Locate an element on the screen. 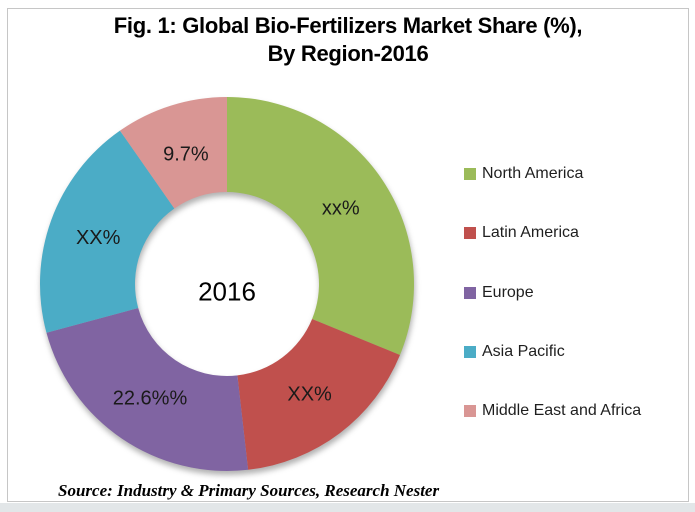 The image size is (695, 512). legend-item-europe: Europe is located at coordinates (499, 293).